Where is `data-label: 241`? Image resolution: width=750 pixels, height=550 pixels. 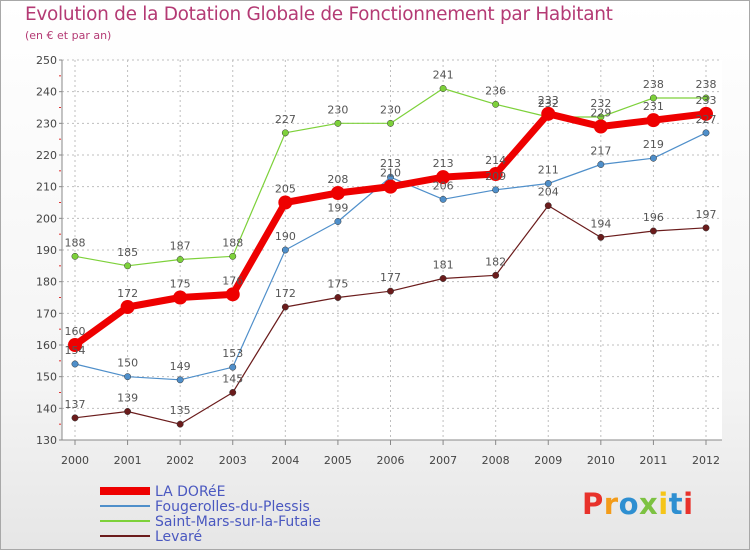 data-label: 241 is located at coordinates (443, 75).